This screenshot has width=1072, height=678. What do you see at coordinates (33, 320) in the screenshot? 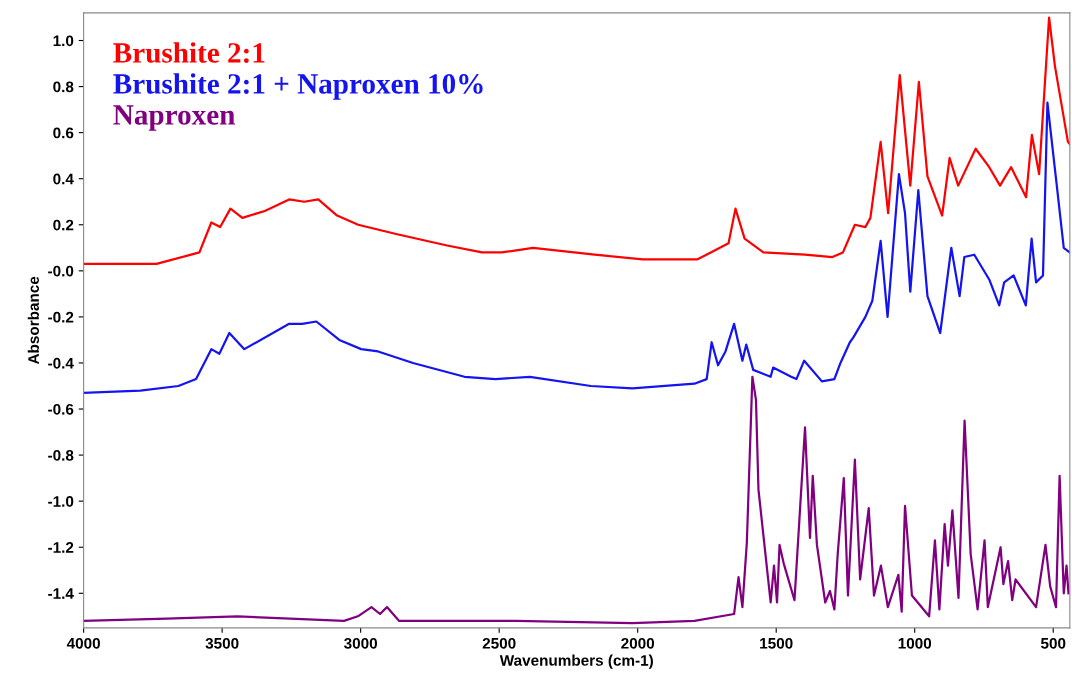
I see `y-axis-title: Absorbance` at bounding box center [33, 320].